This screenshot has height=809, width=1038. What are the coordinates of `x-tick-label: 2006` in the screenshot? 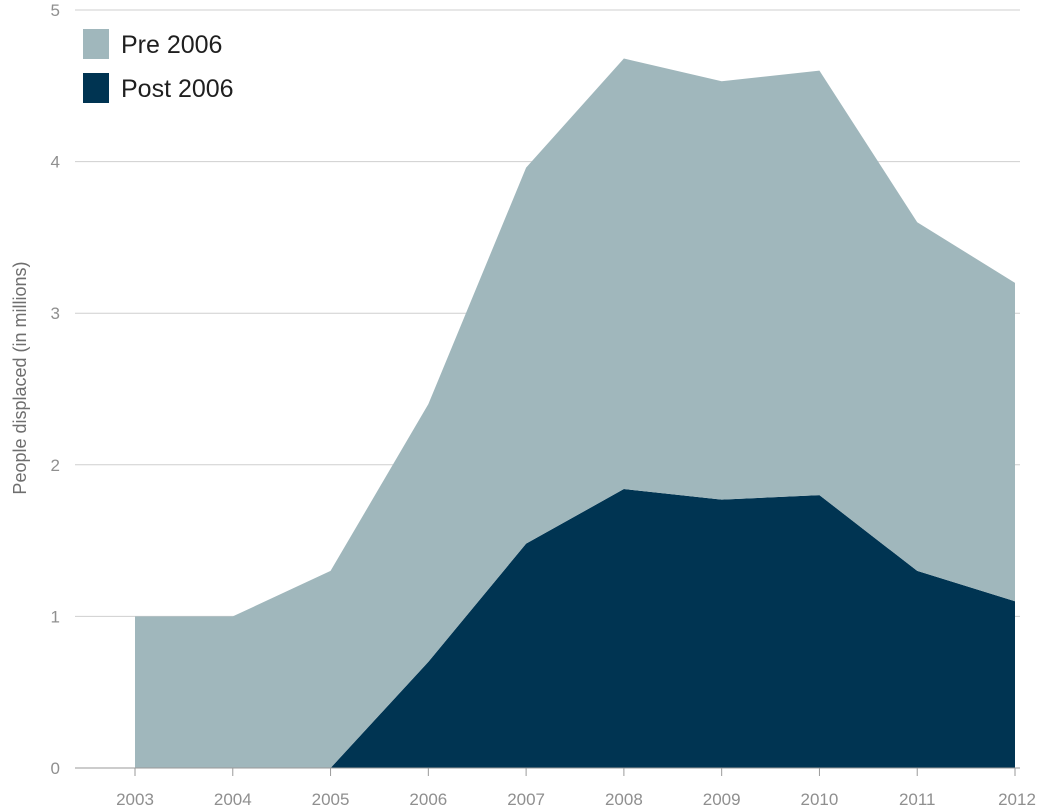 It's located at (428, 799).